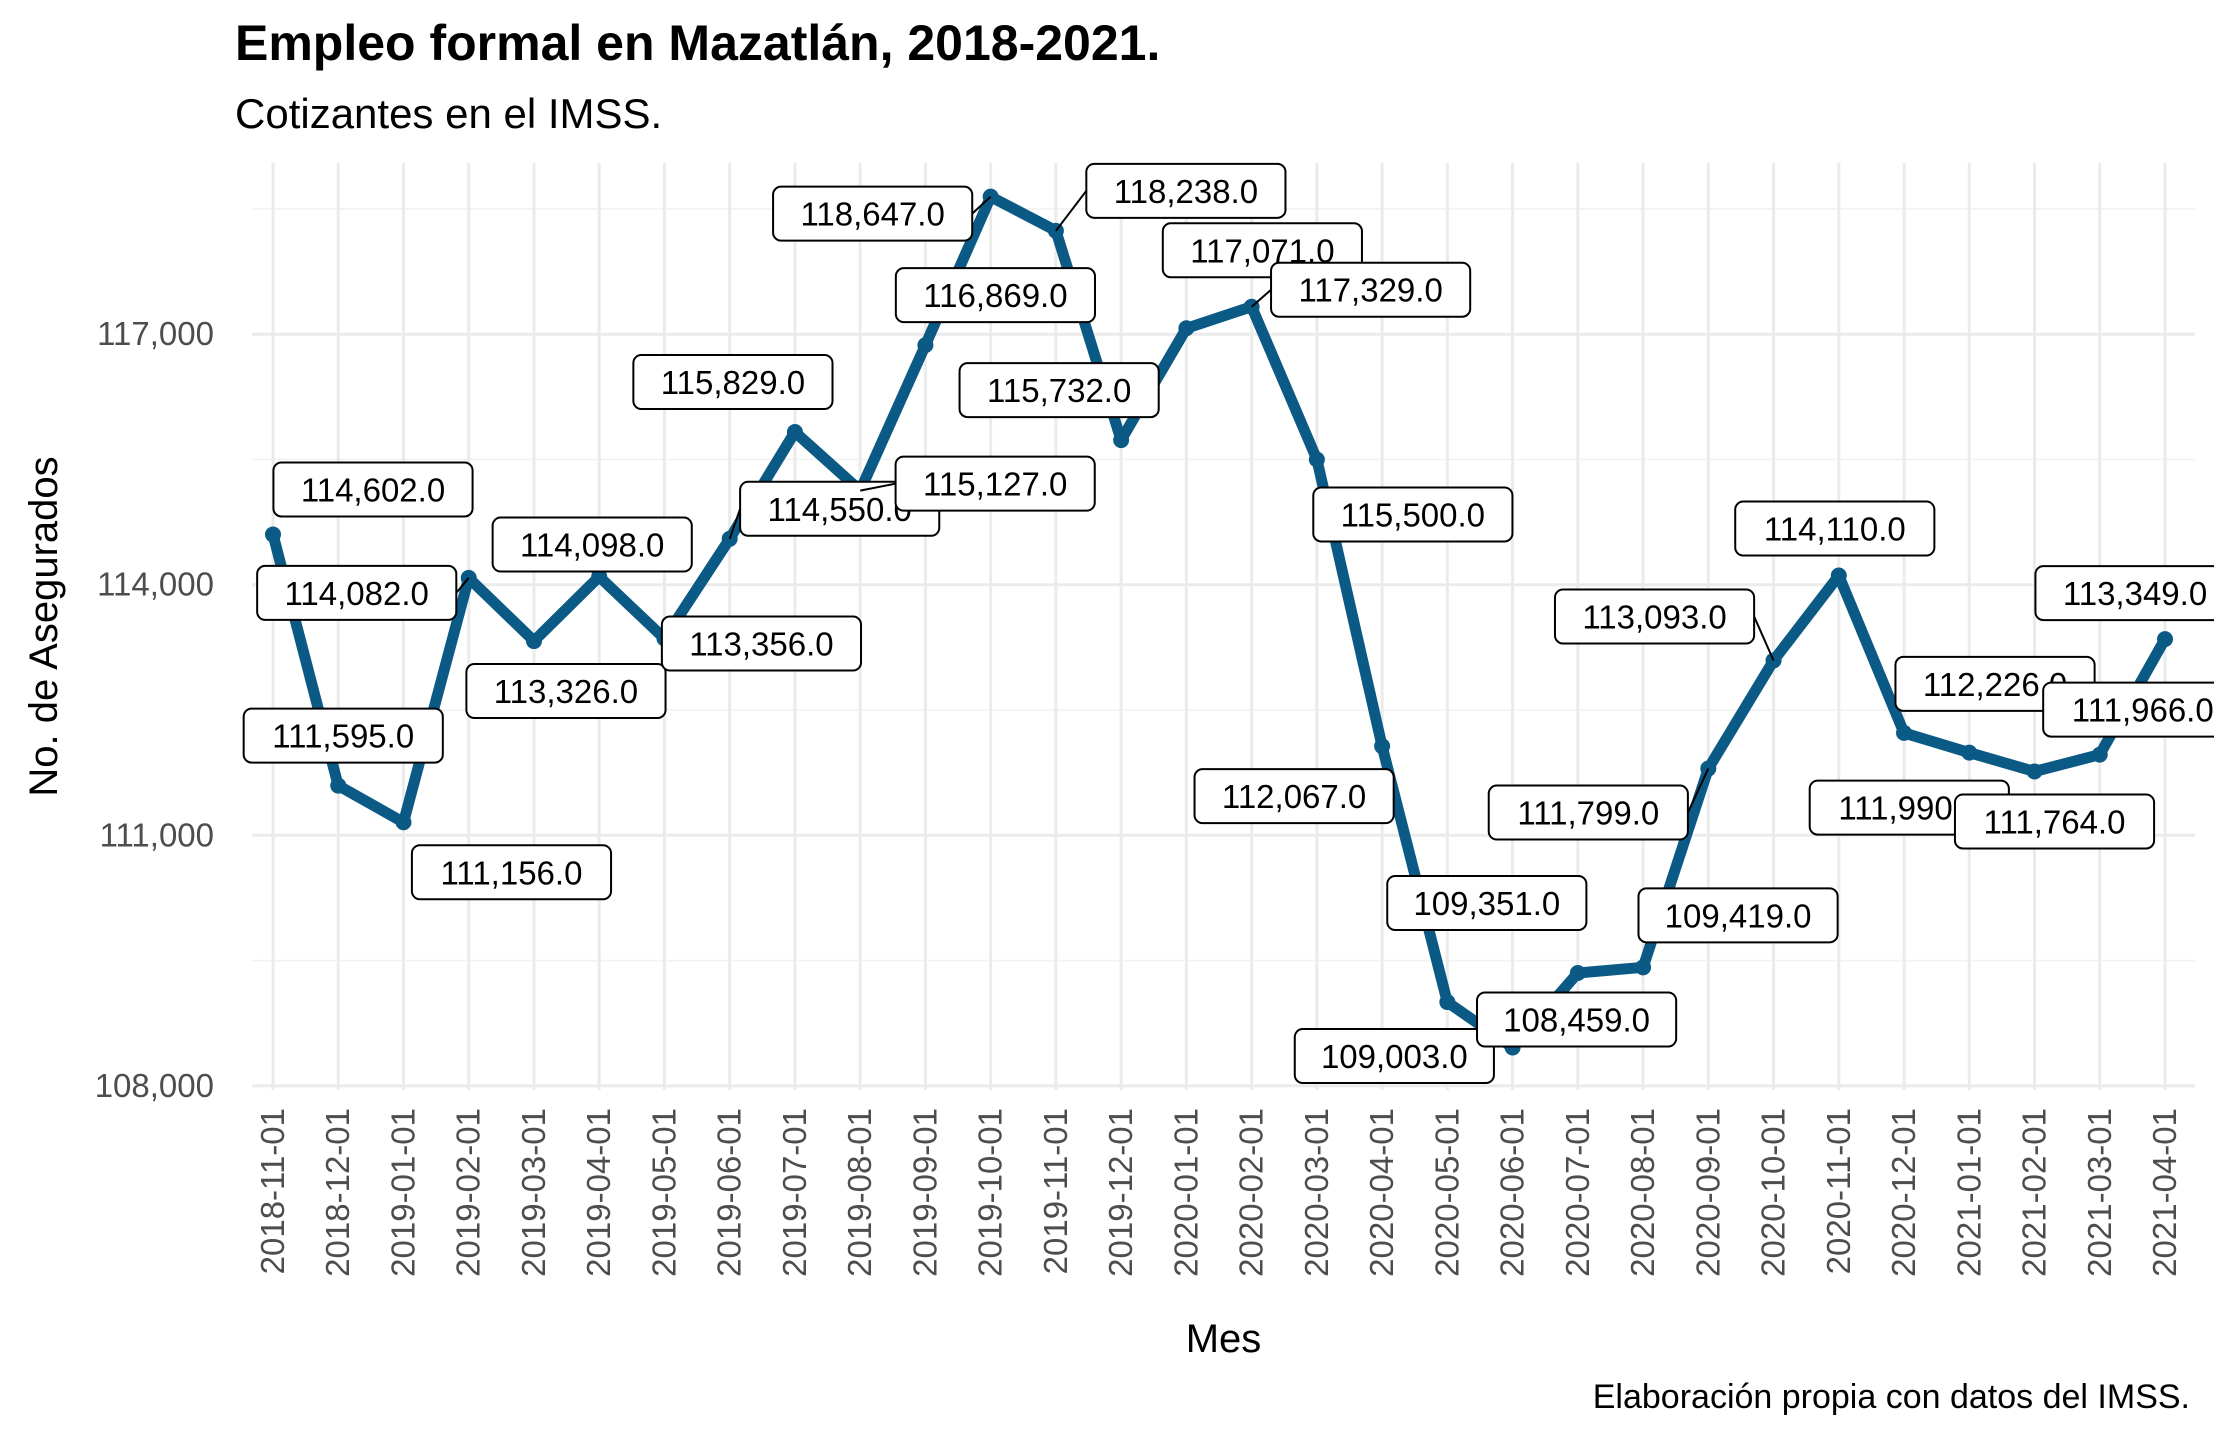 This screenshot has width=2214, height=1434. Describe the element at coordinates (729, 1192) in the screenshot. I see `x-tick-label: 2019-06-01` at that location.